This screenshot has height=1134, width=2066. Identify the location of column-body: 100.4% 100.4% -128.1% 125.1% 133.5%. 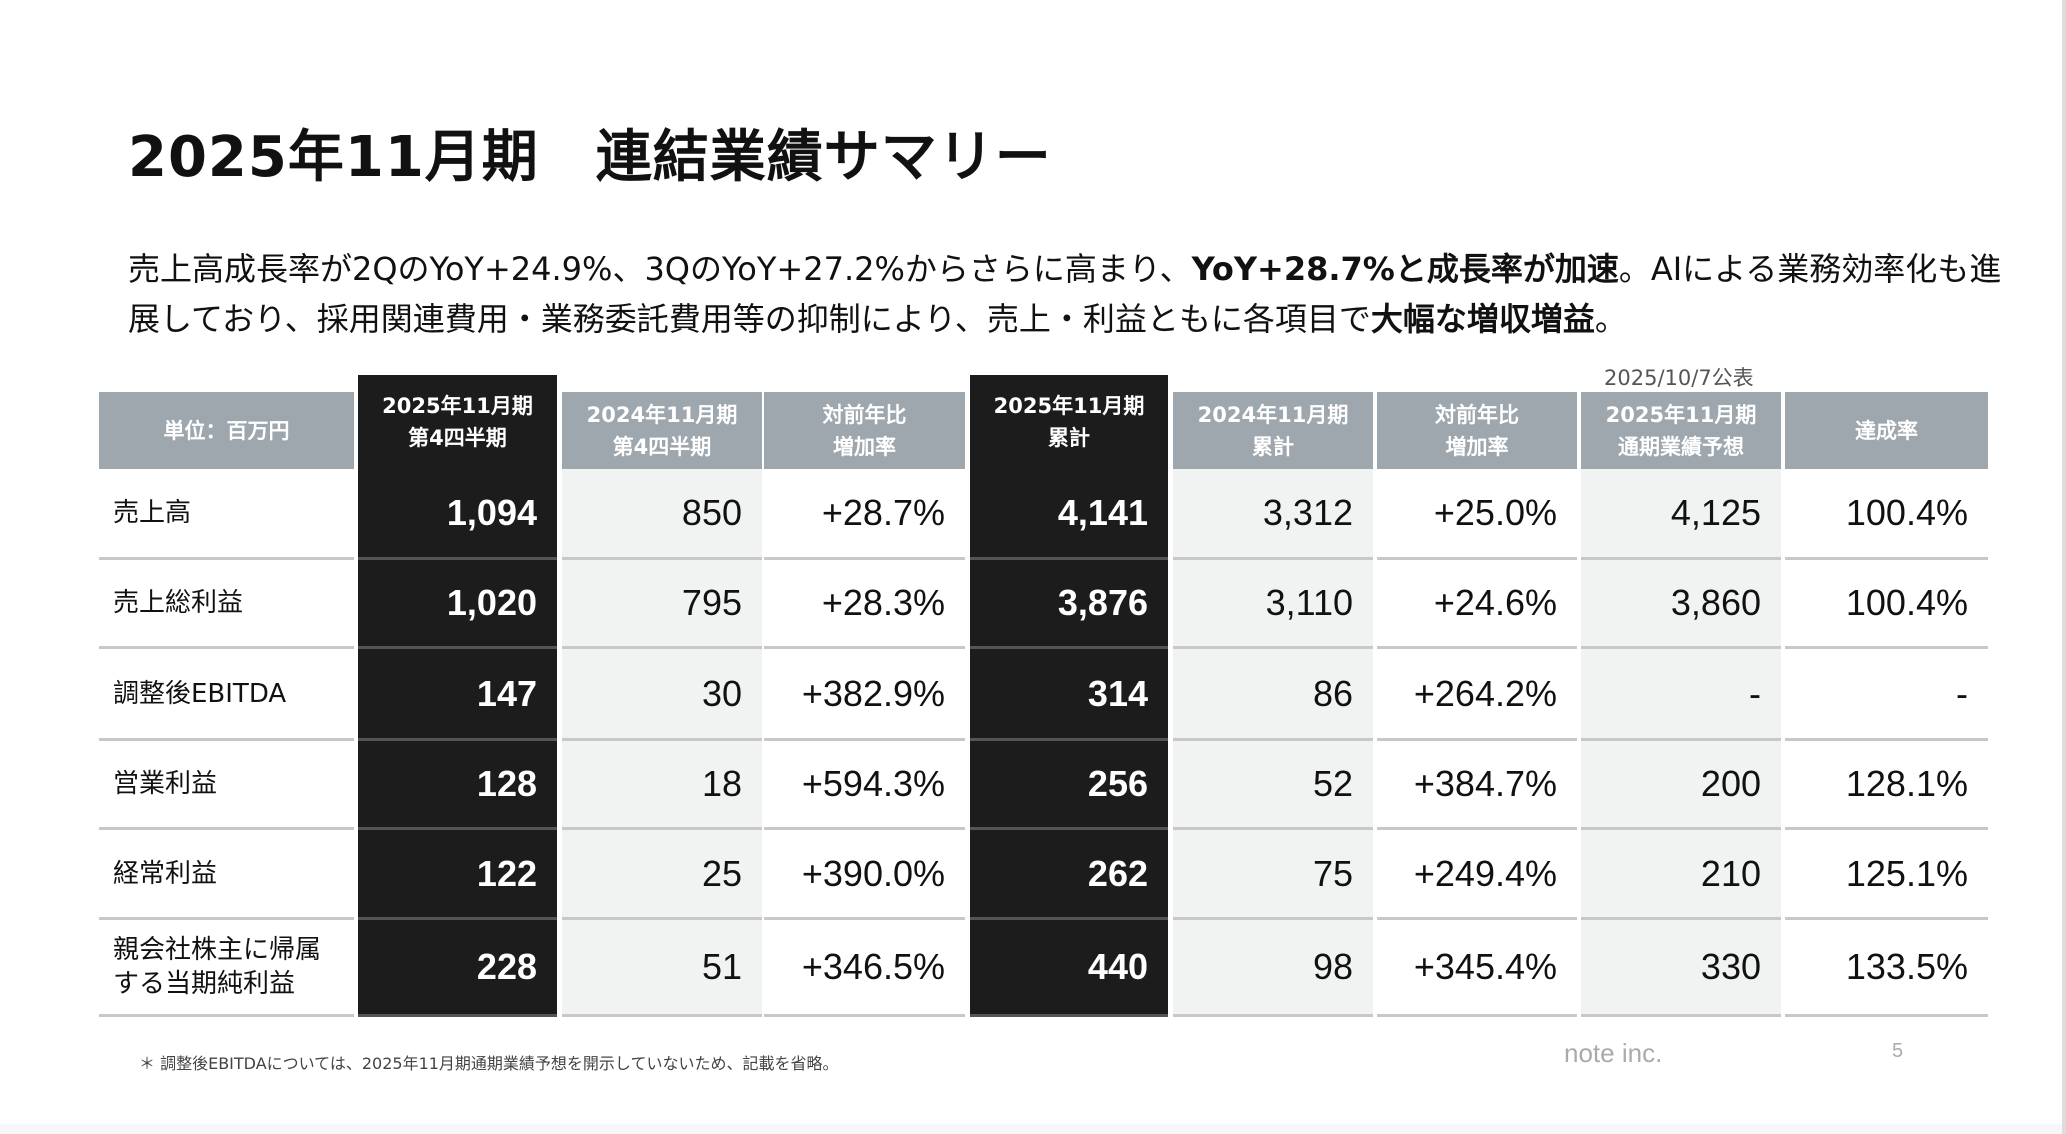
(1886, 743).